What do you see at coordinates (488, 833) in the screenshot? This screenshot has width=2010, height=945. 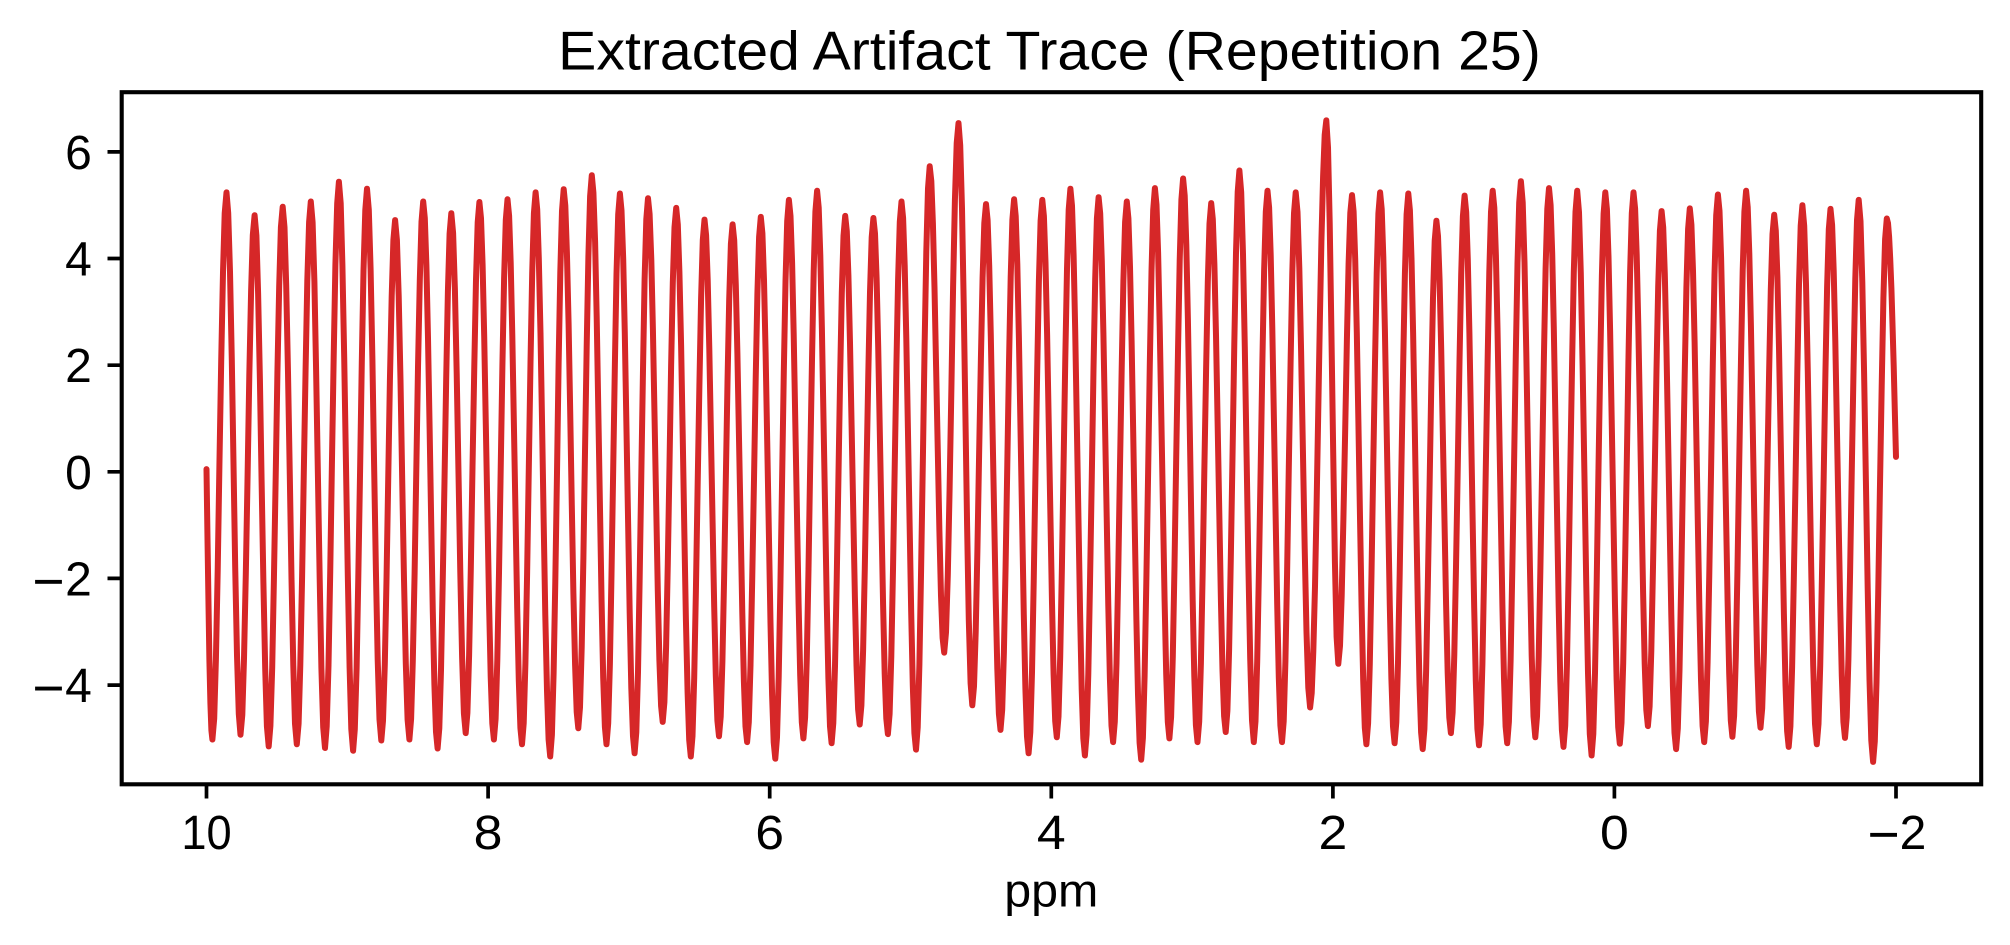 I see `svg-text: 8` at bounding box center [488, 833].